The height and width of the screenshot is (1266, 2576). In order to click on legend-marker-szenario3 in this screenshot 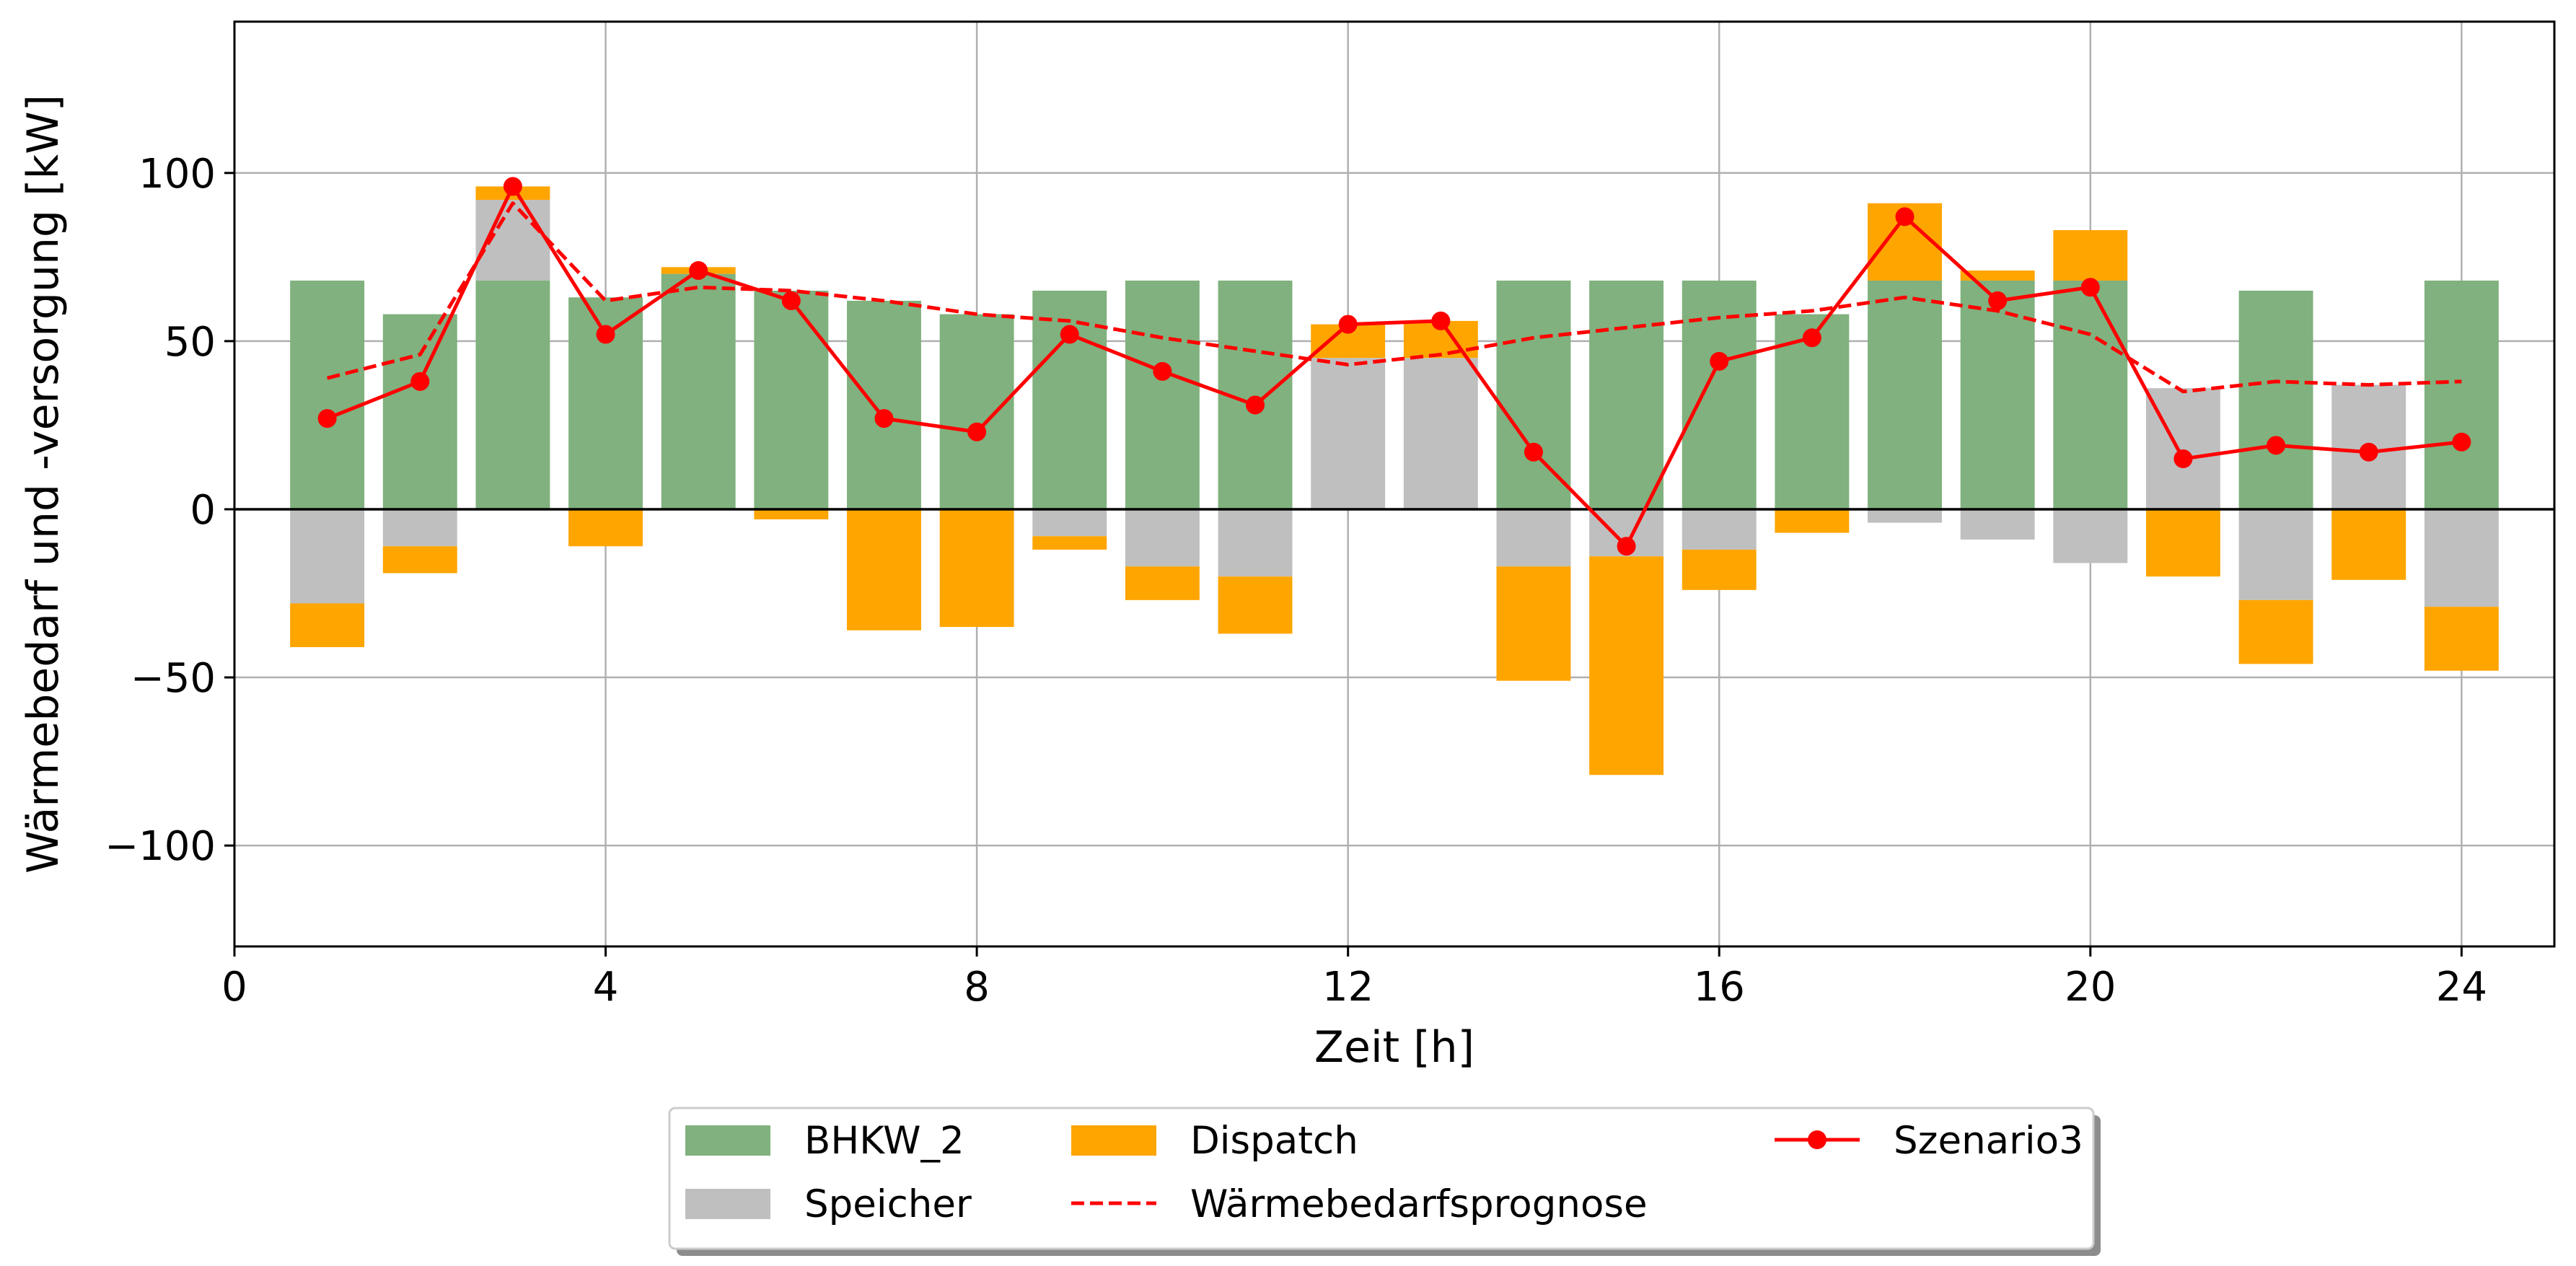, I will do `click(1817, 1139)`.